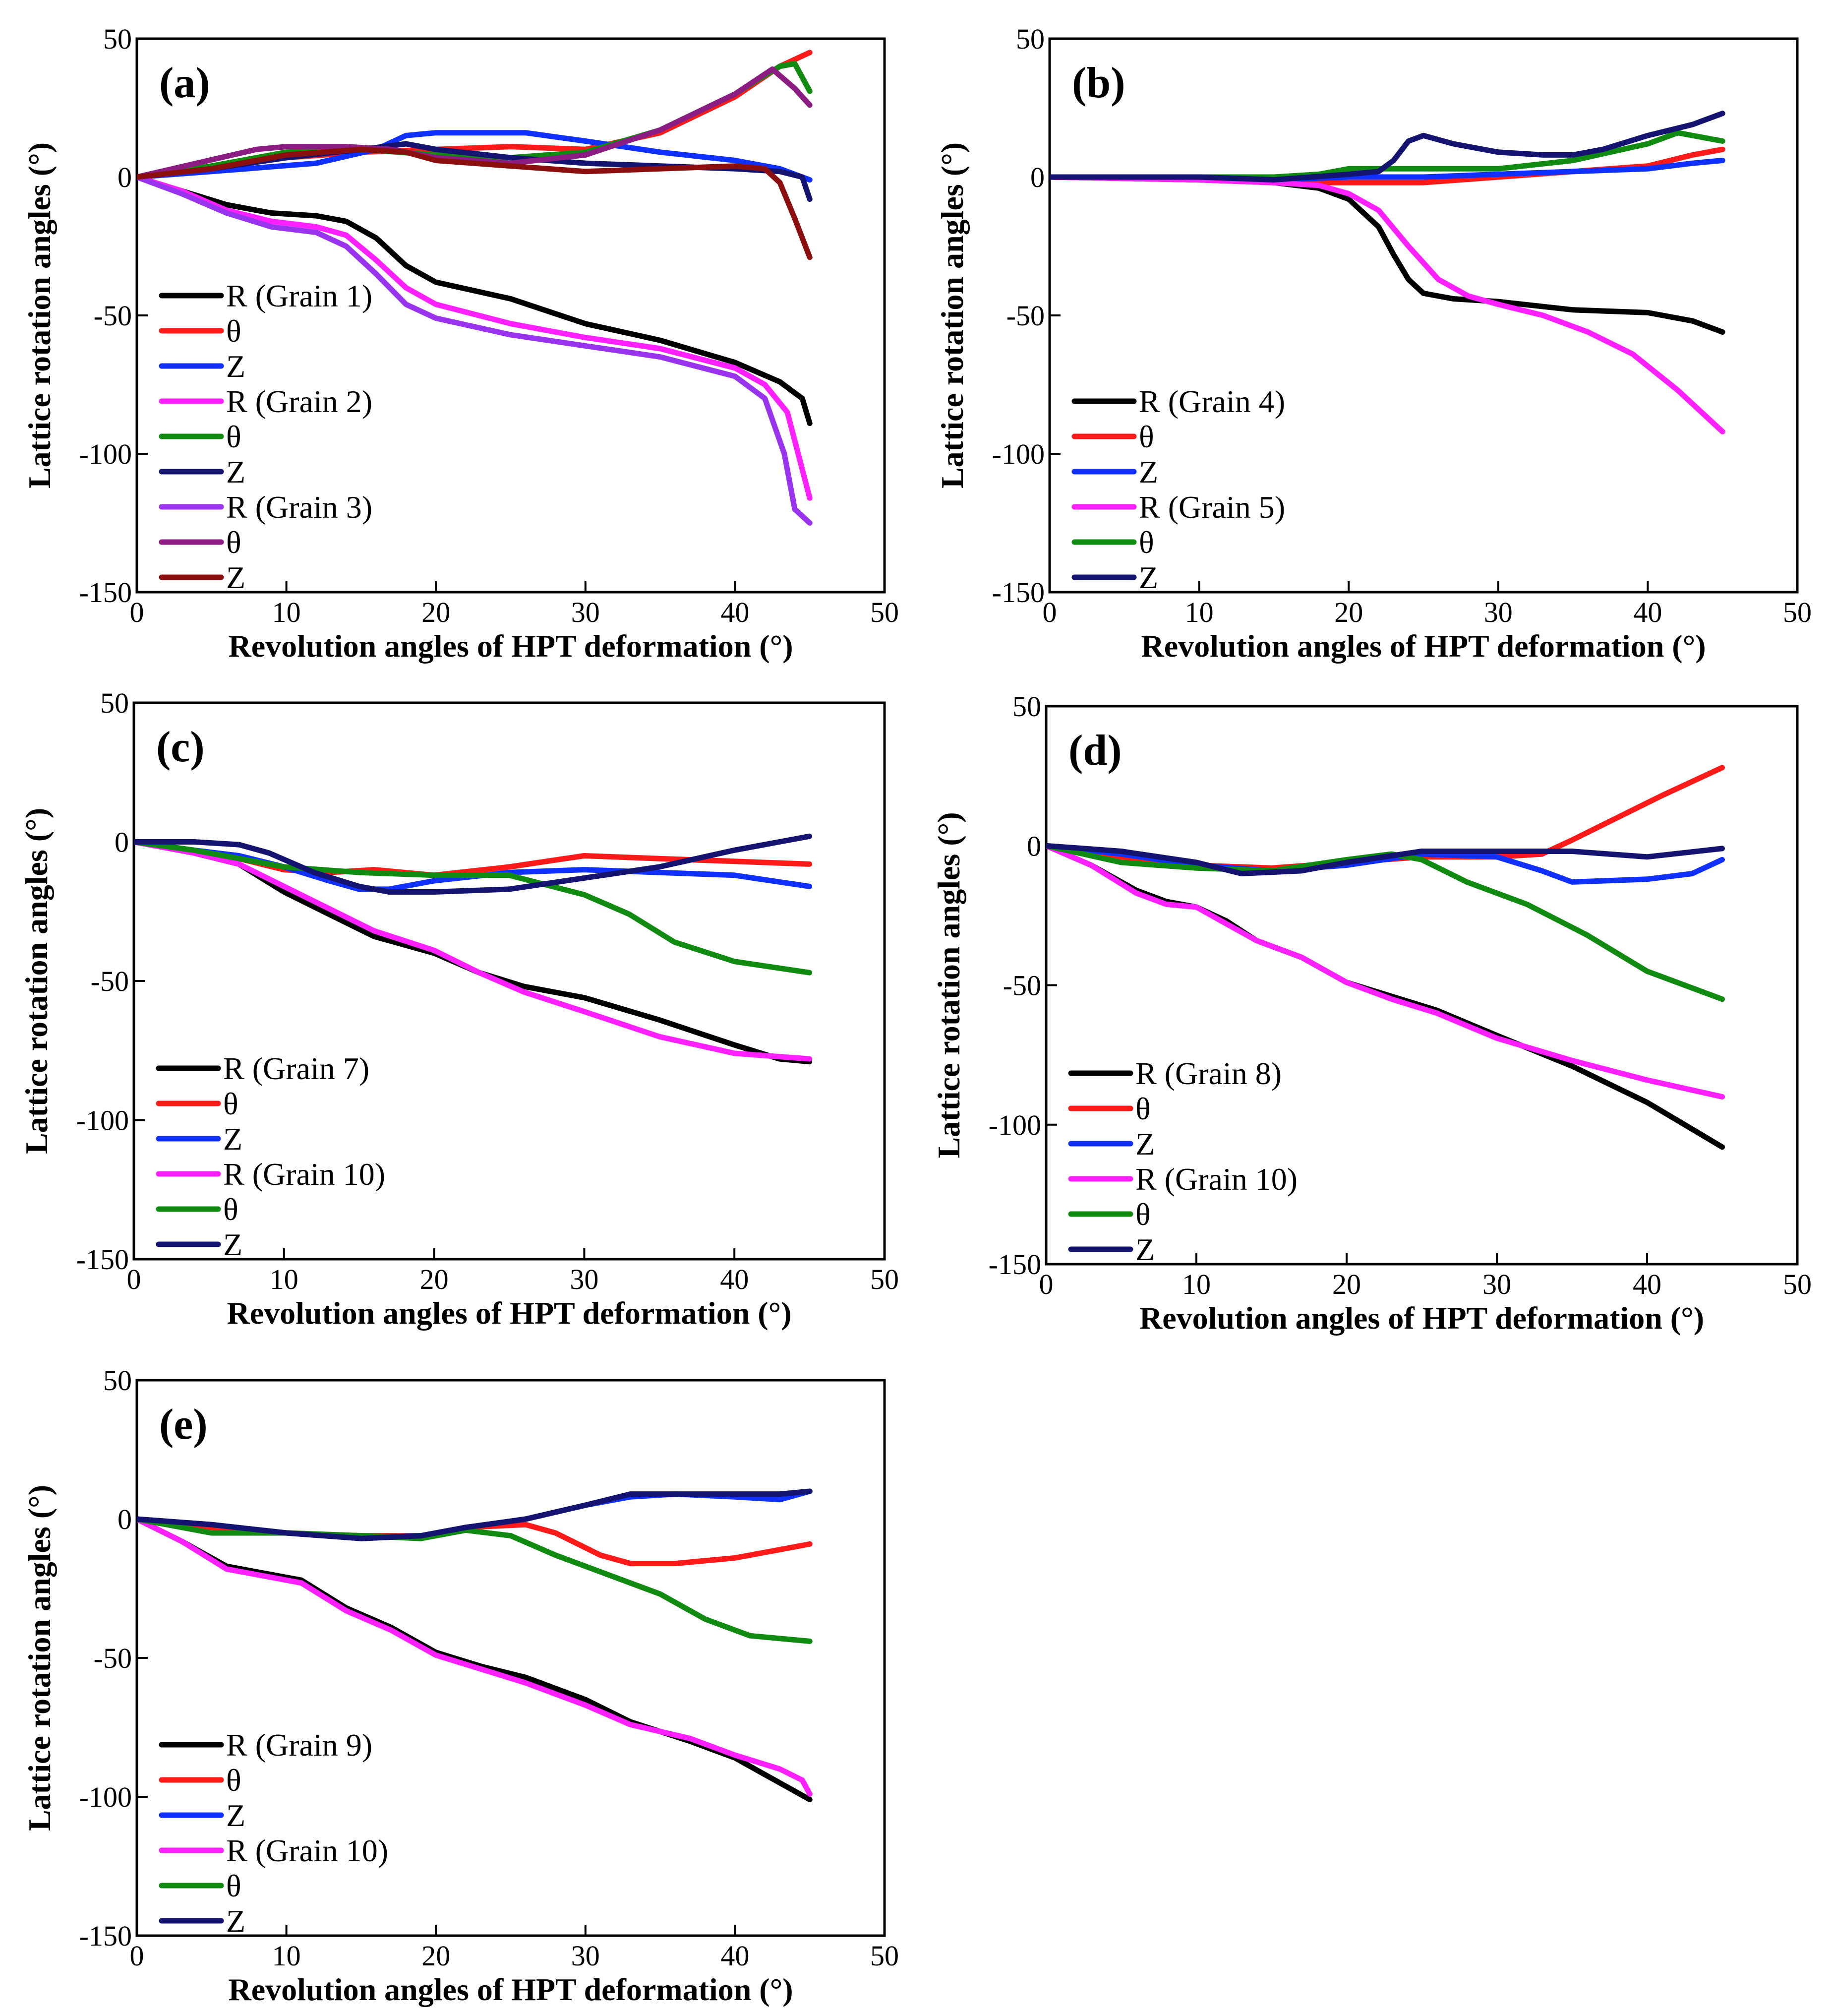 The width and height of the screenshot is (1833, 2016). Describe the element at coordinates (1212, 401) in the screenshot. I see `legend-label: R (Grain 4)` at that location.